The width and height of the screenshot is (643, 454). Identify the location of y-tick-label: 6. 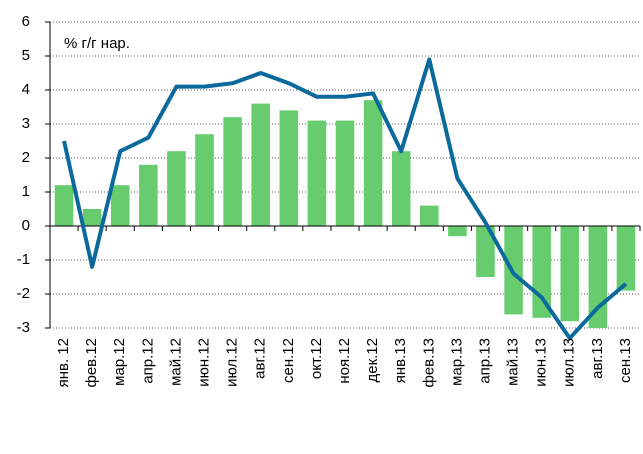
(26, 21).